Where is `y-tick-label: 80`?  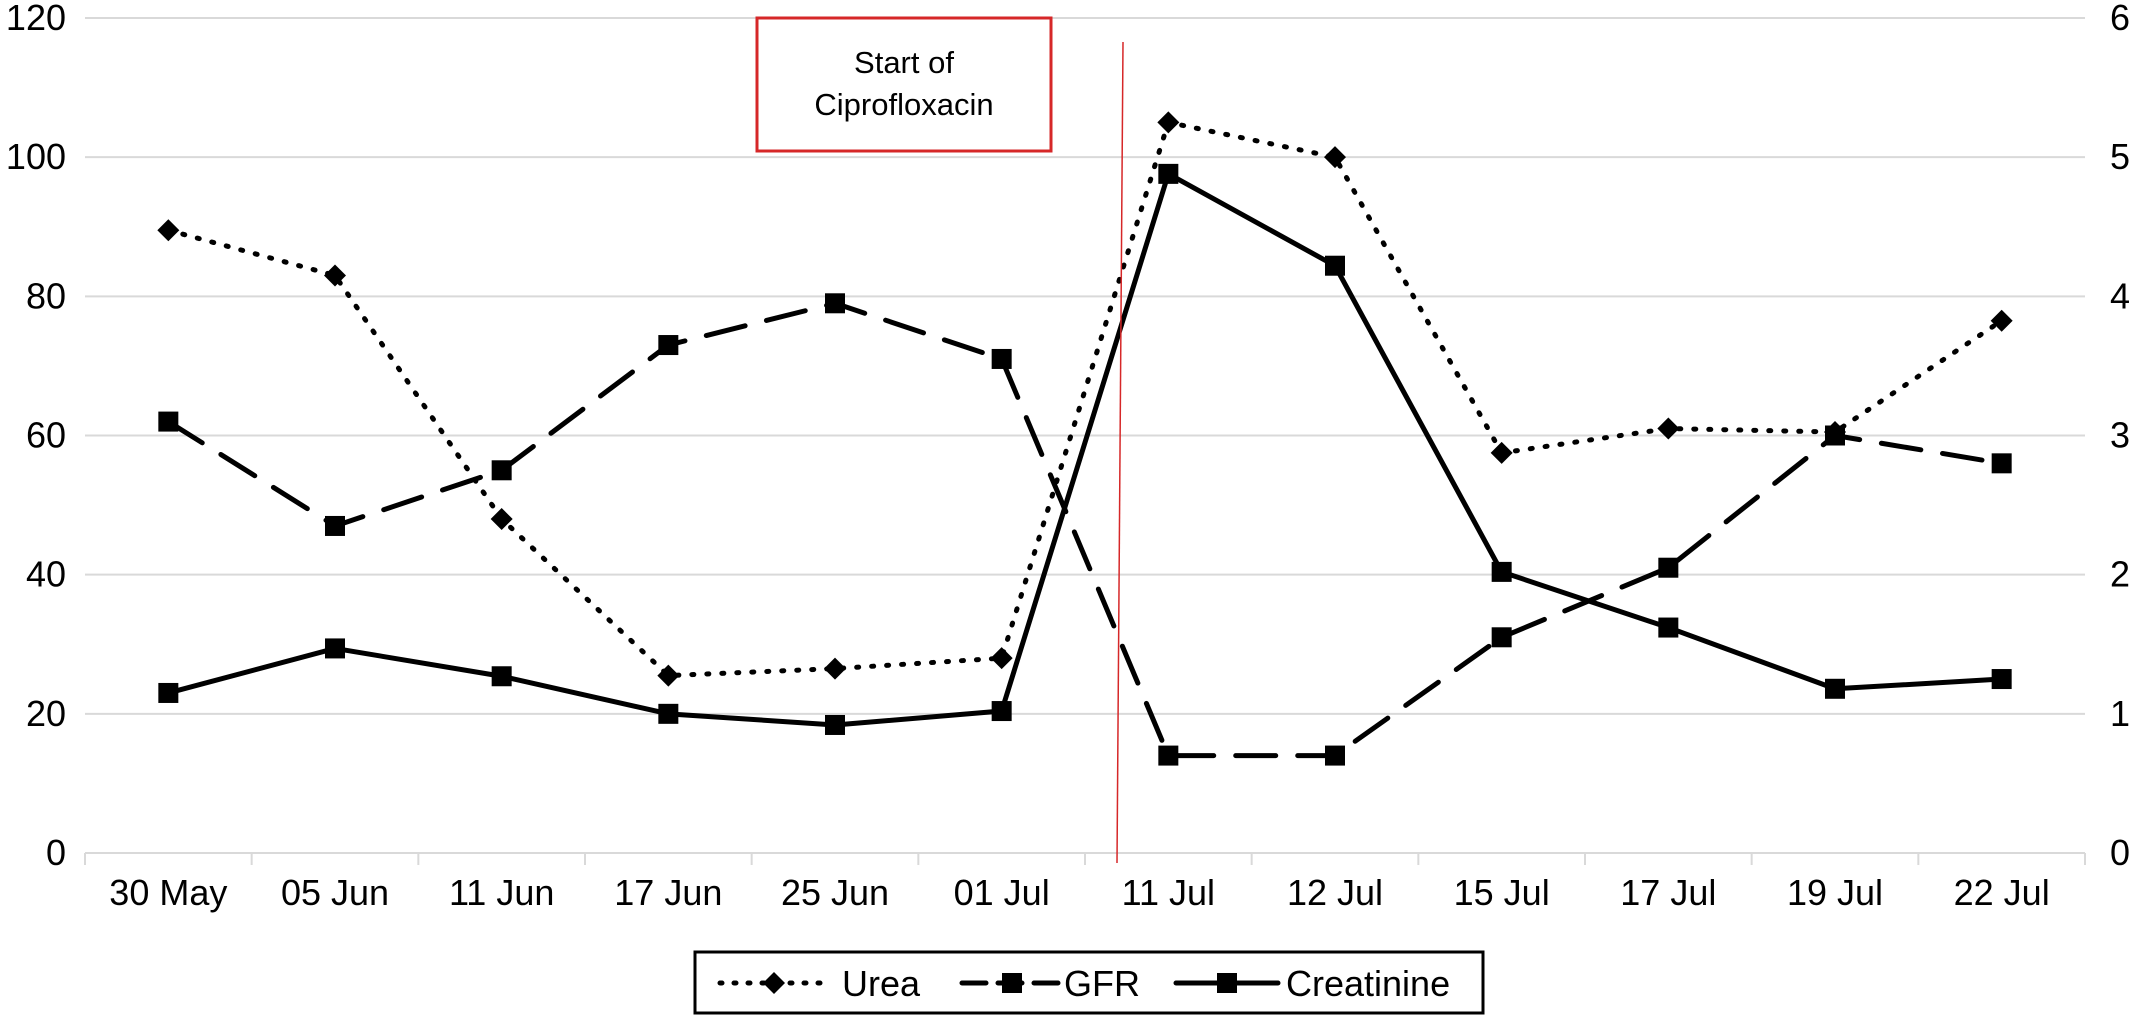 y-tick-label: 80 is located at coordinates (46, 295).